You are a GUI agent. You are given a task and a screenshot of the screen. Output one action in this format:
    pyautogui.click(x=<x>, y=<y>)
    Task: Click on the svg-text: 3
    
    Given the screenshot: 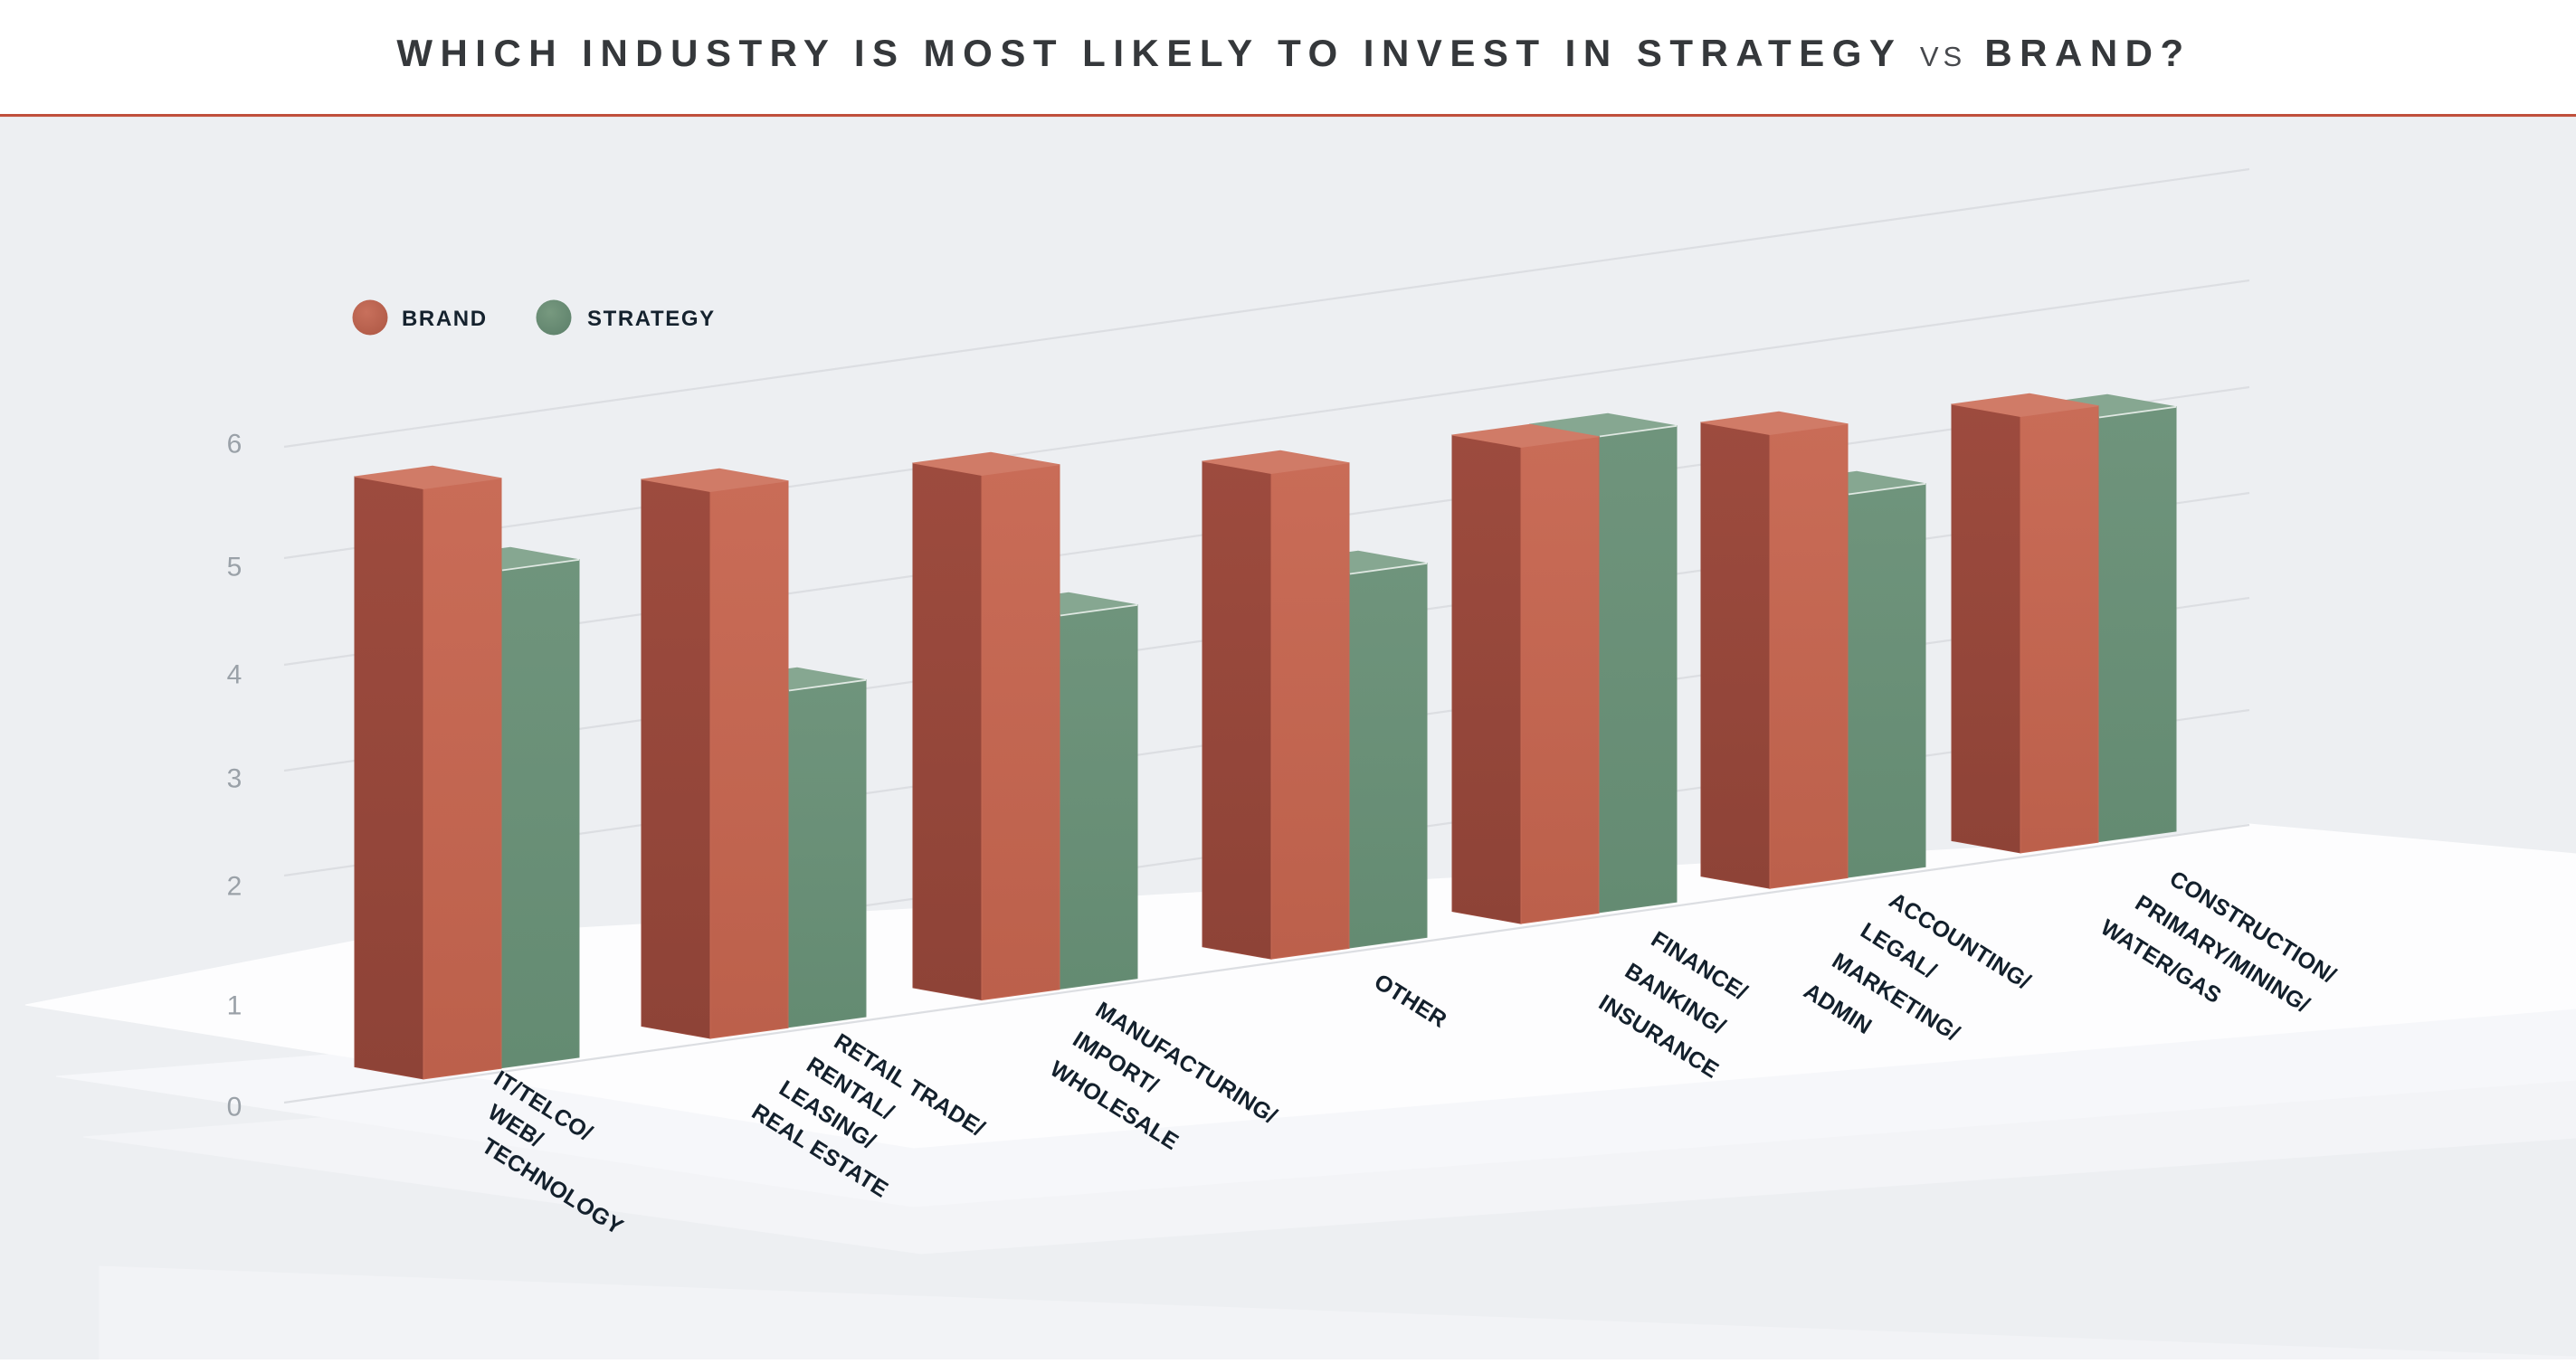 What is the action you would take?
    pyautogui.click(x=235, y=779)
    